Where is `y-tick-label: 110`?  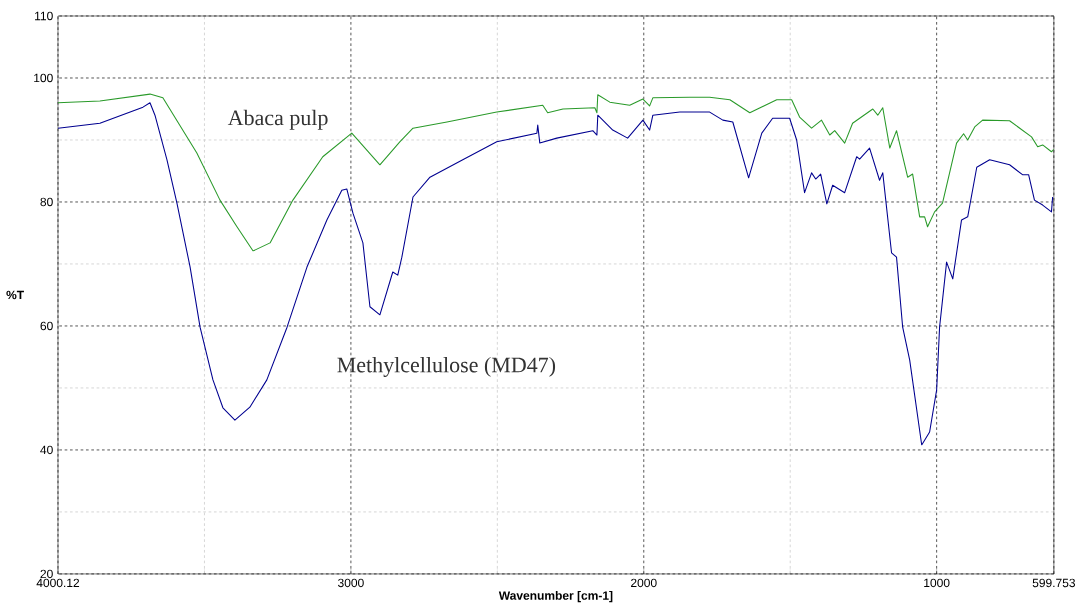 y-tick-label: 110 is located at coordinates (44, 16).